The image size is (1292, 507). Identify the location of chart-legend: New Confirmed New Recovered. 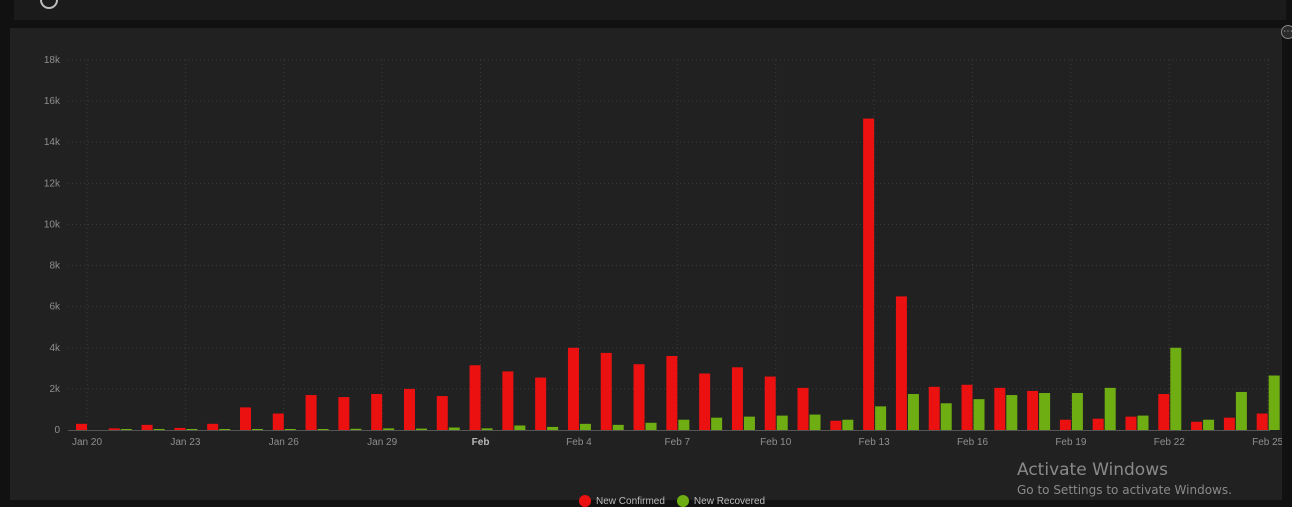
(672, 501).